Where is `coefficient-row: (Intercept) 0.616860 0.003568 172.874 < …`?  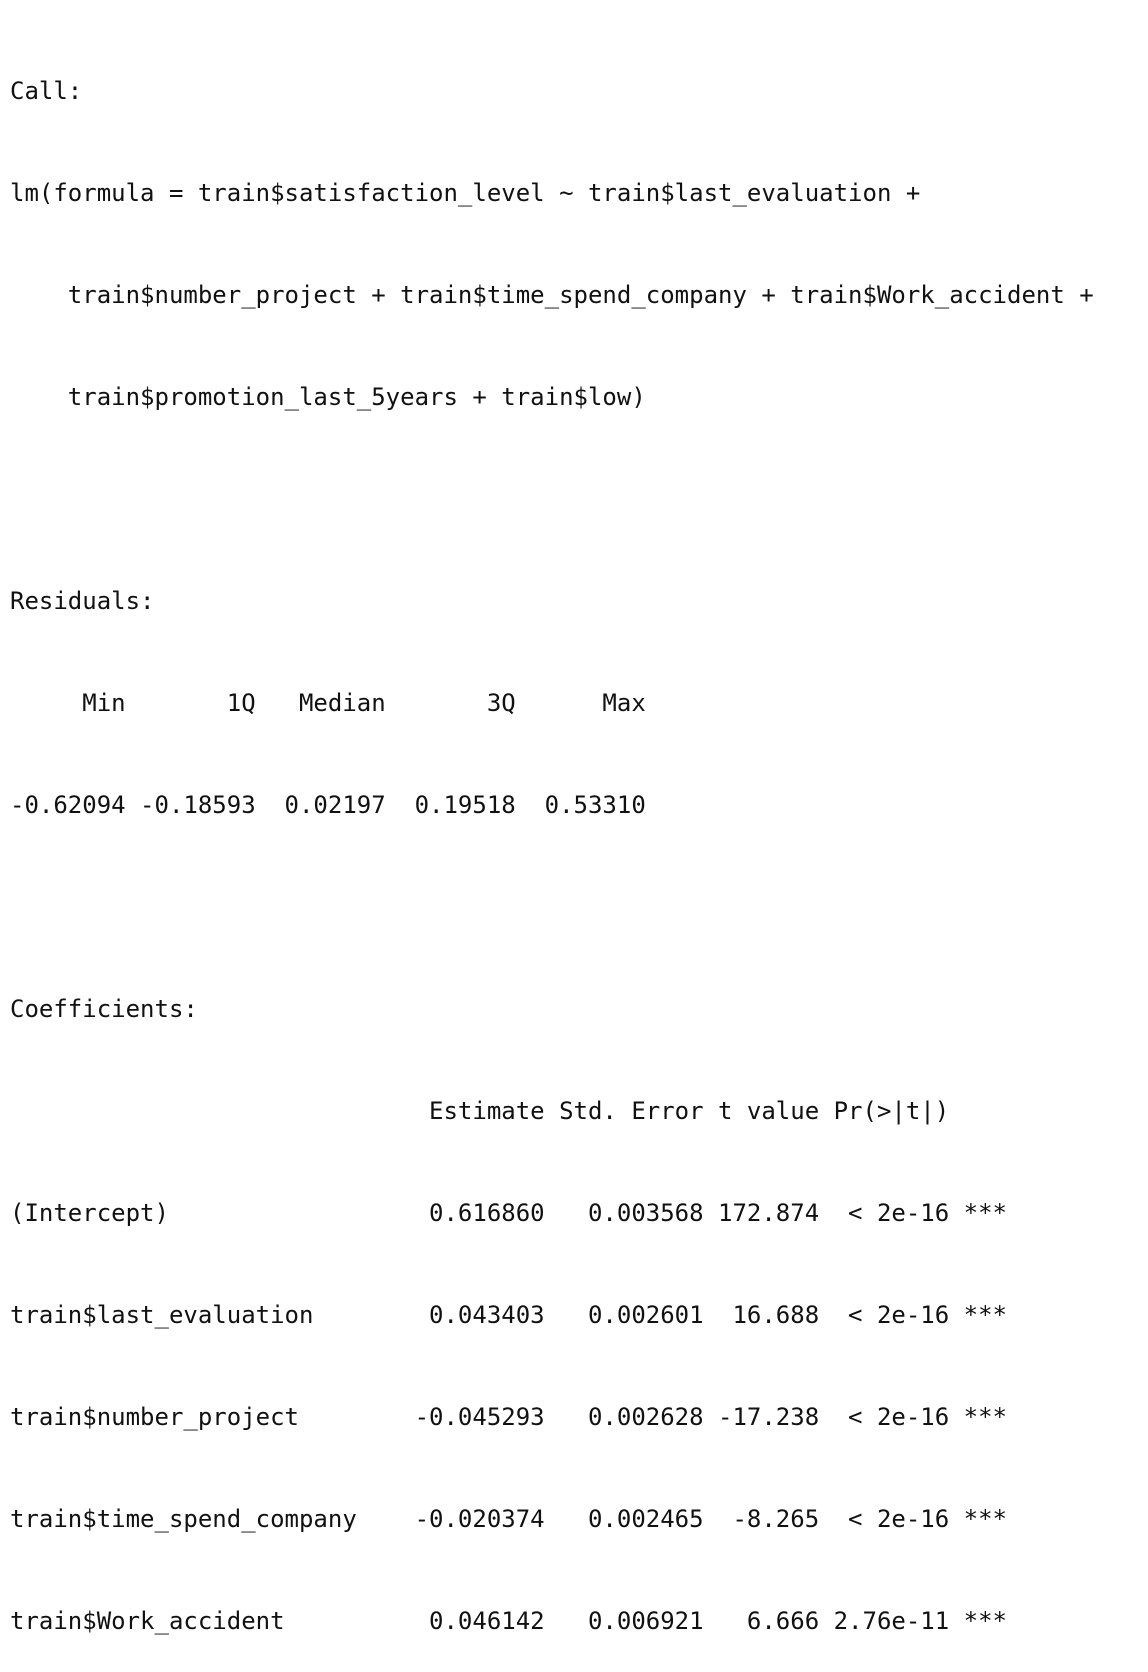 coefficient-row: (Intercept) 0.616860 0.003568 172.874 < … is located at coordinates (508, 1213).